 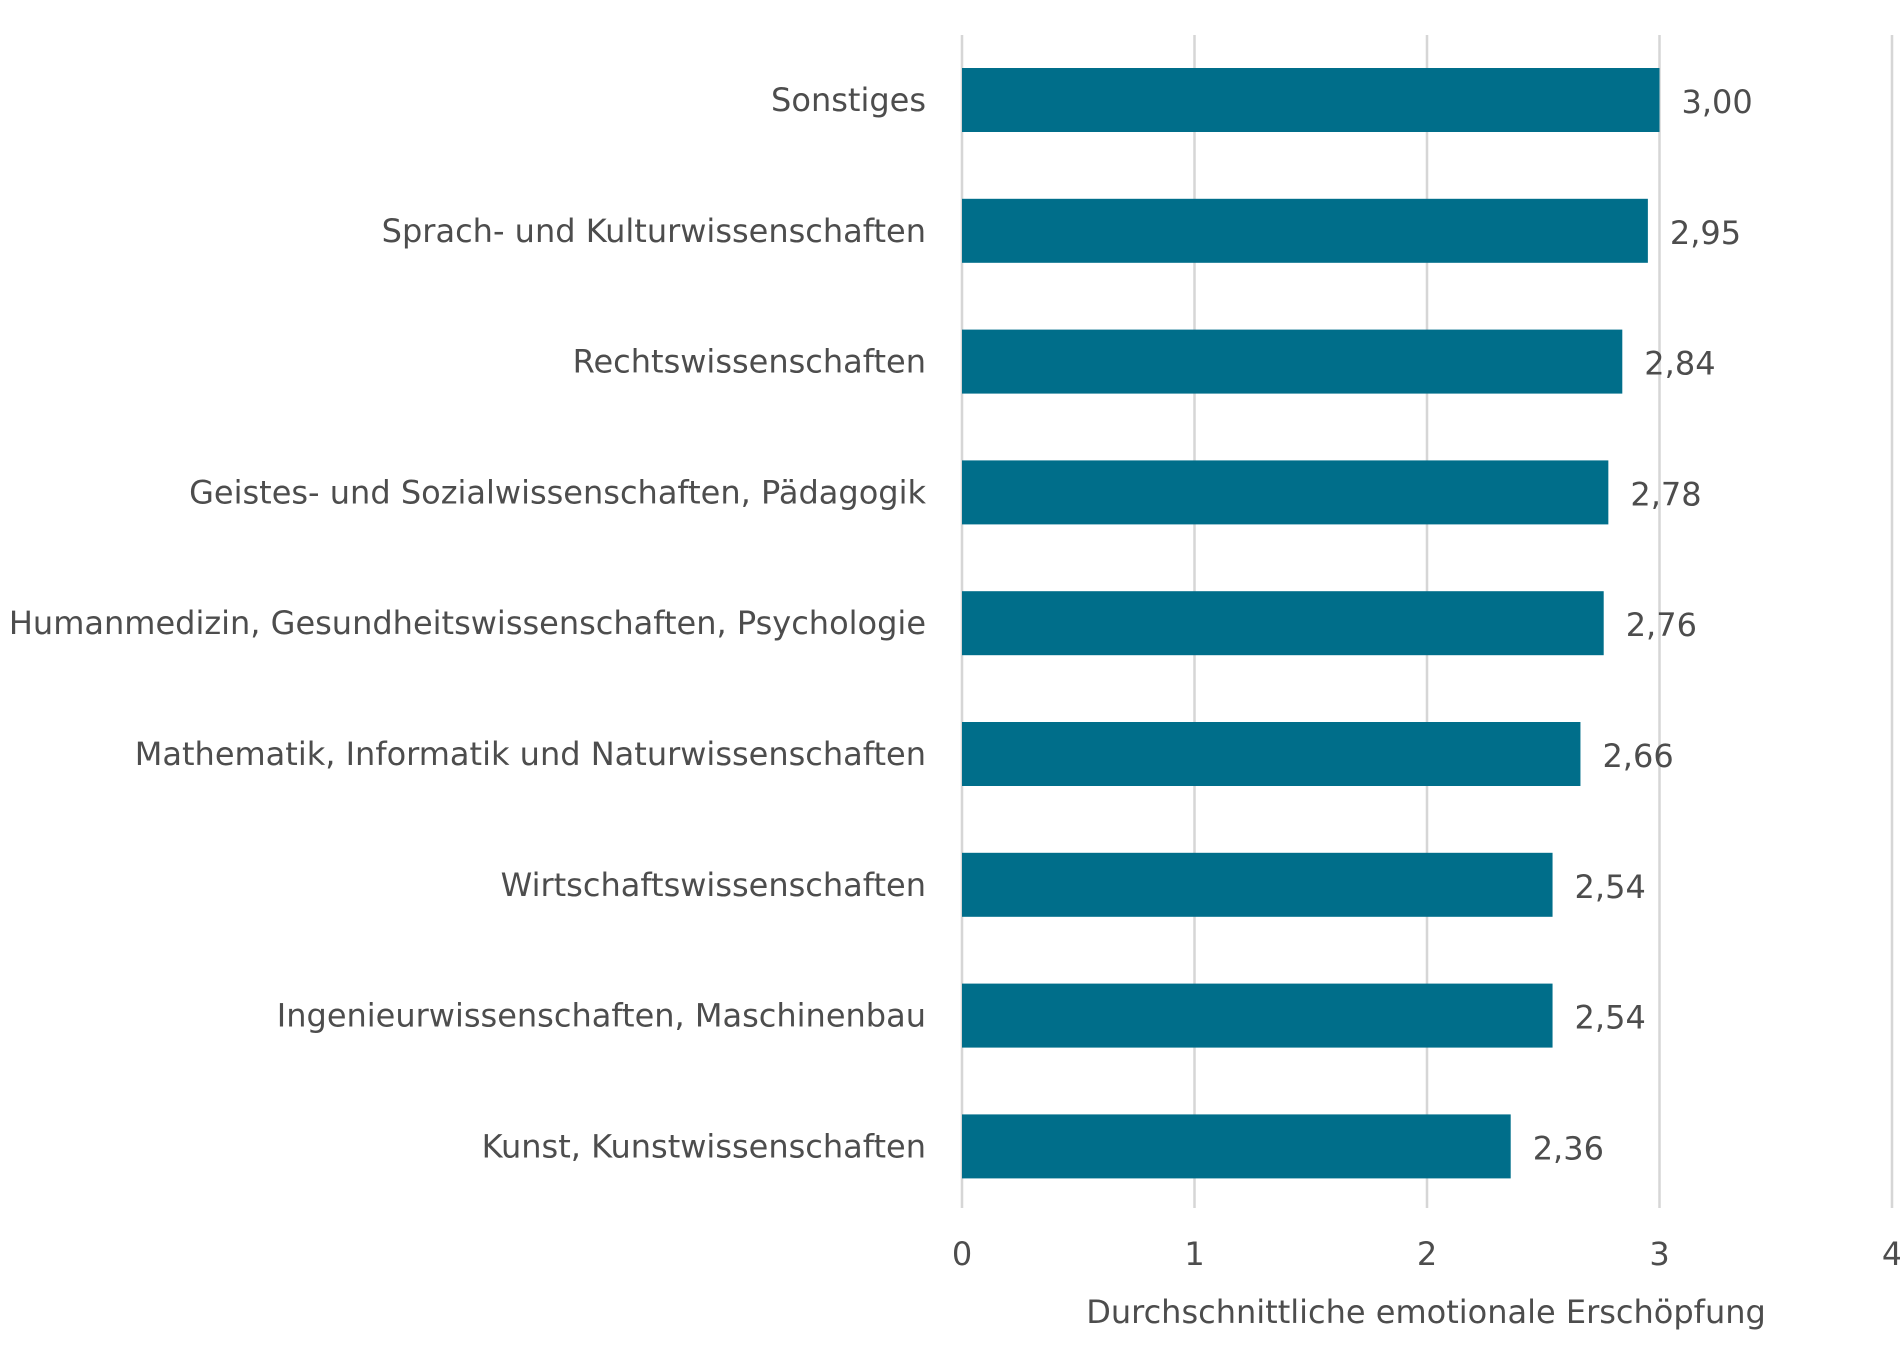 What do you see at coordinates (848, 100) in the screenshot?
I see `category-label: Sonstiges` at bounding box center [848, 100].